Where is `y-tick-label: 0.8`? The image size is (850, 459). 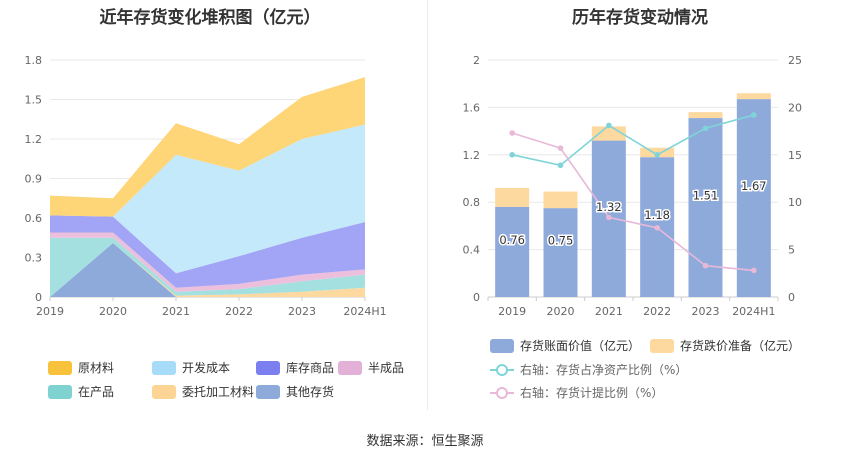
y-tick-label: 0.8 is located at coordinates (472, 202).